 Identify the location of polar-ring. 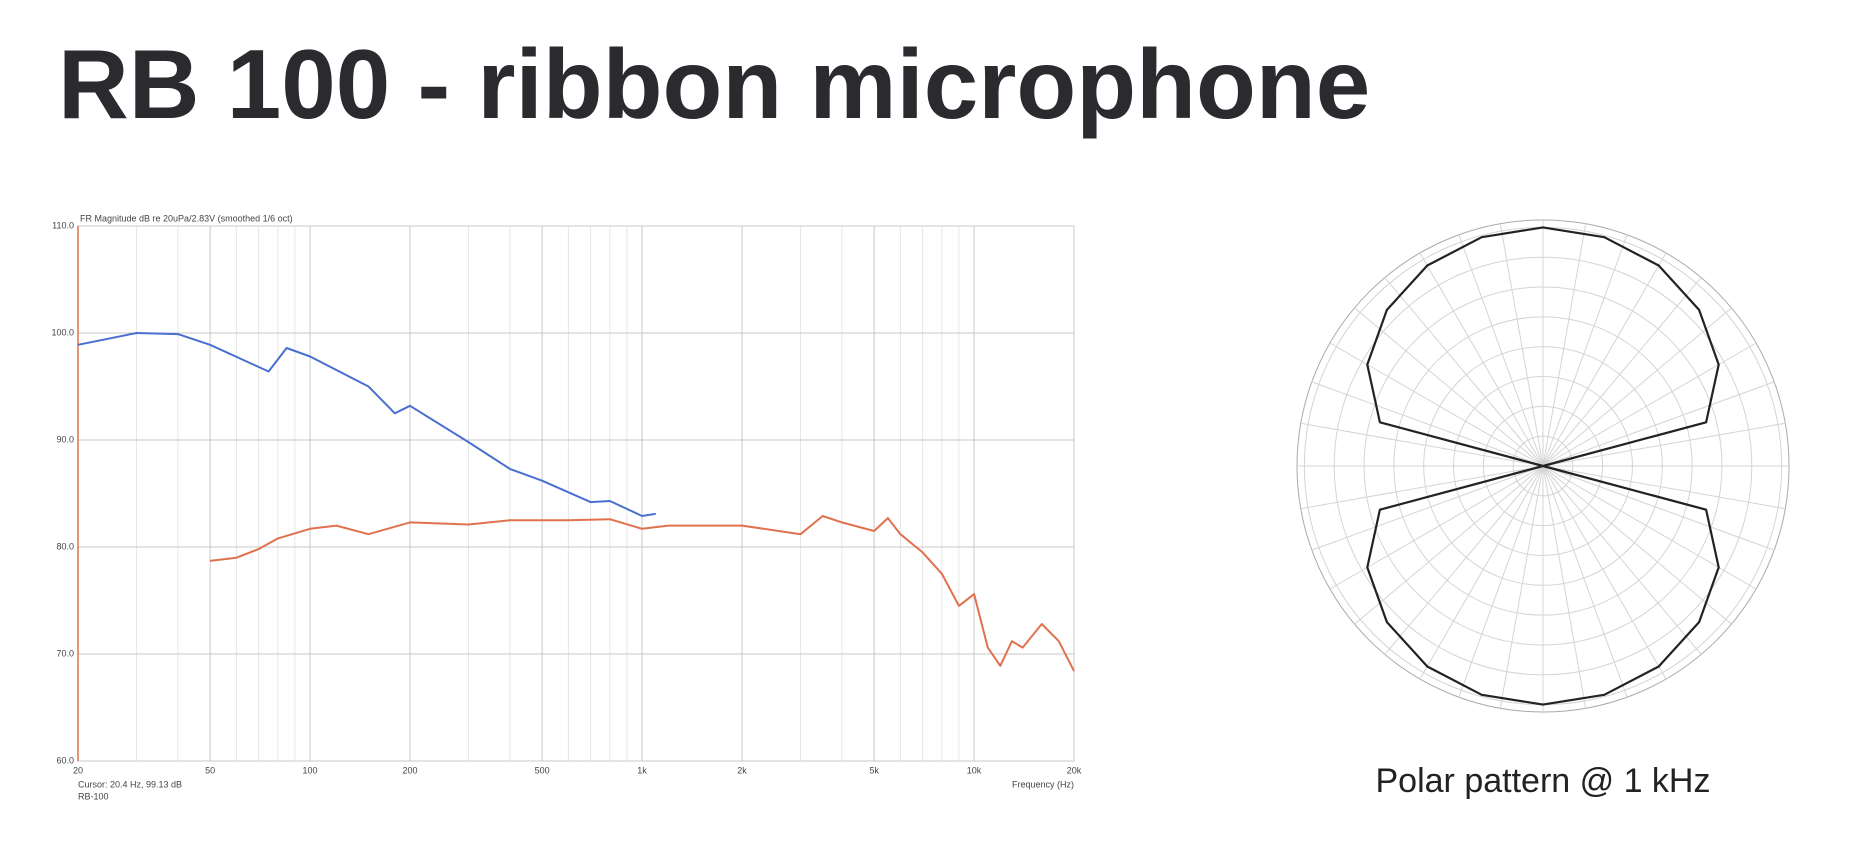
(1543, 466).